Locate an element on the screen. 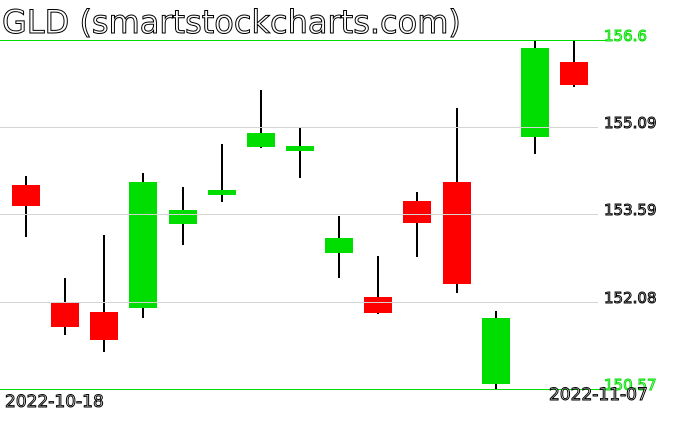  y-axis-label: 155.09 is located at coordinates (630, 123).